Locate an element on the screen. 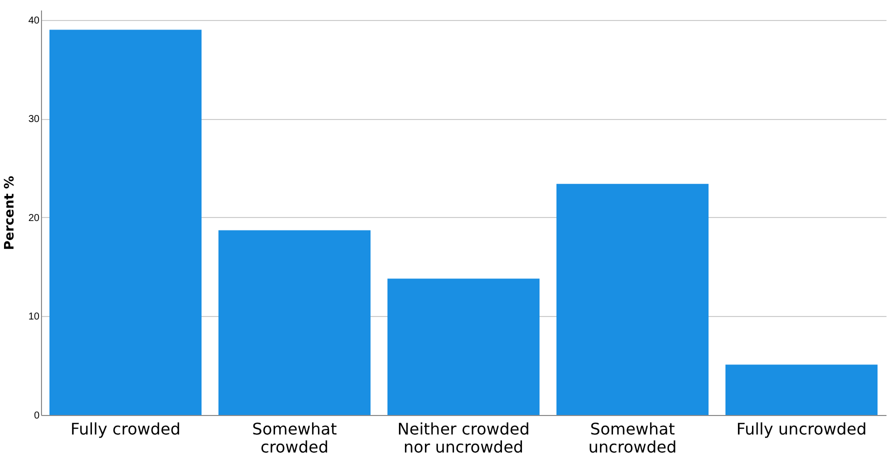 The image size is (891, 467). y-tick-label: 40 is located at coordinates (34, 20).